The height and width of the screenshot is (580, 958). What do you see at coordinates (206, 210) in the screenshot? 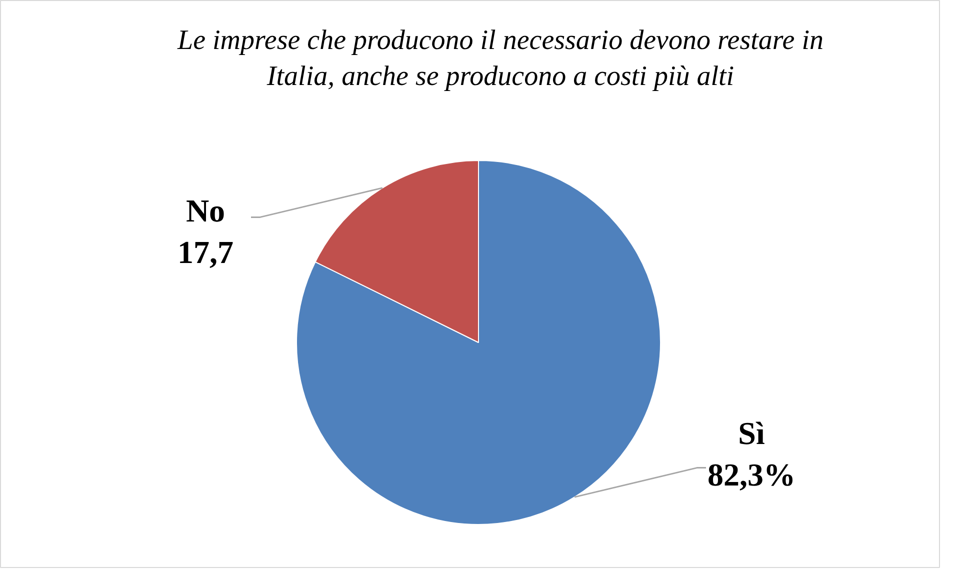
I see `slice-label: No` at bounding box center [206, 210].